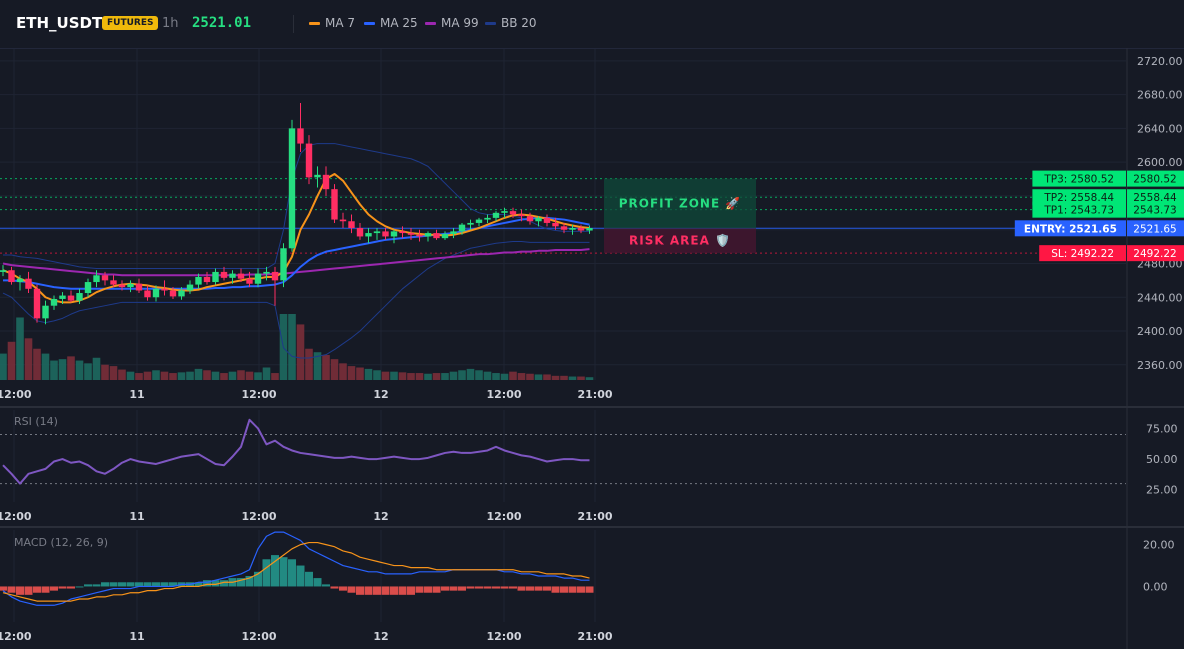 Image resolution: width=1184 pixels, height=649 pixels. What do you see at coordinates (1160, 95) in the screenshot?
I see `y-tick-label: 2680.00` at bounding box center [1160, 95].